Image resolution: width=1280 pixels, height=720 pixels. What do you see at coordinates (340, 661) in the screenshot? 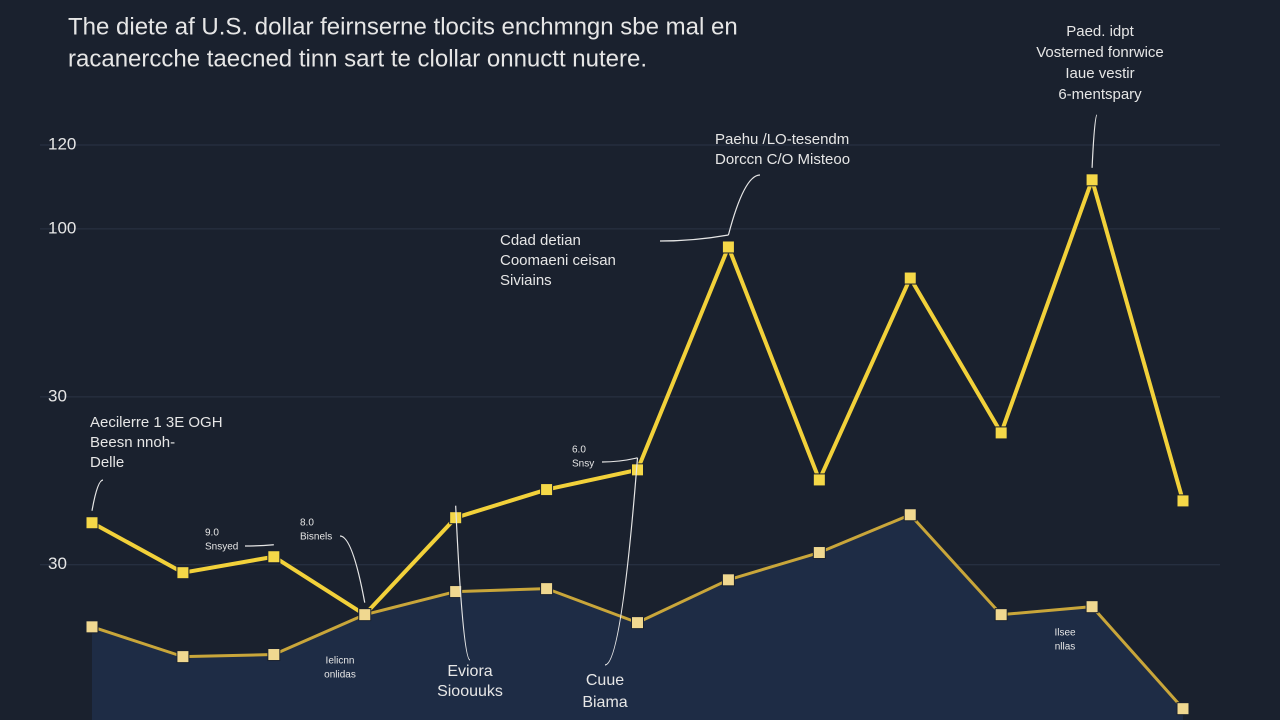
I see `annotation: Ielicnn` at bounding box center [340, 661].